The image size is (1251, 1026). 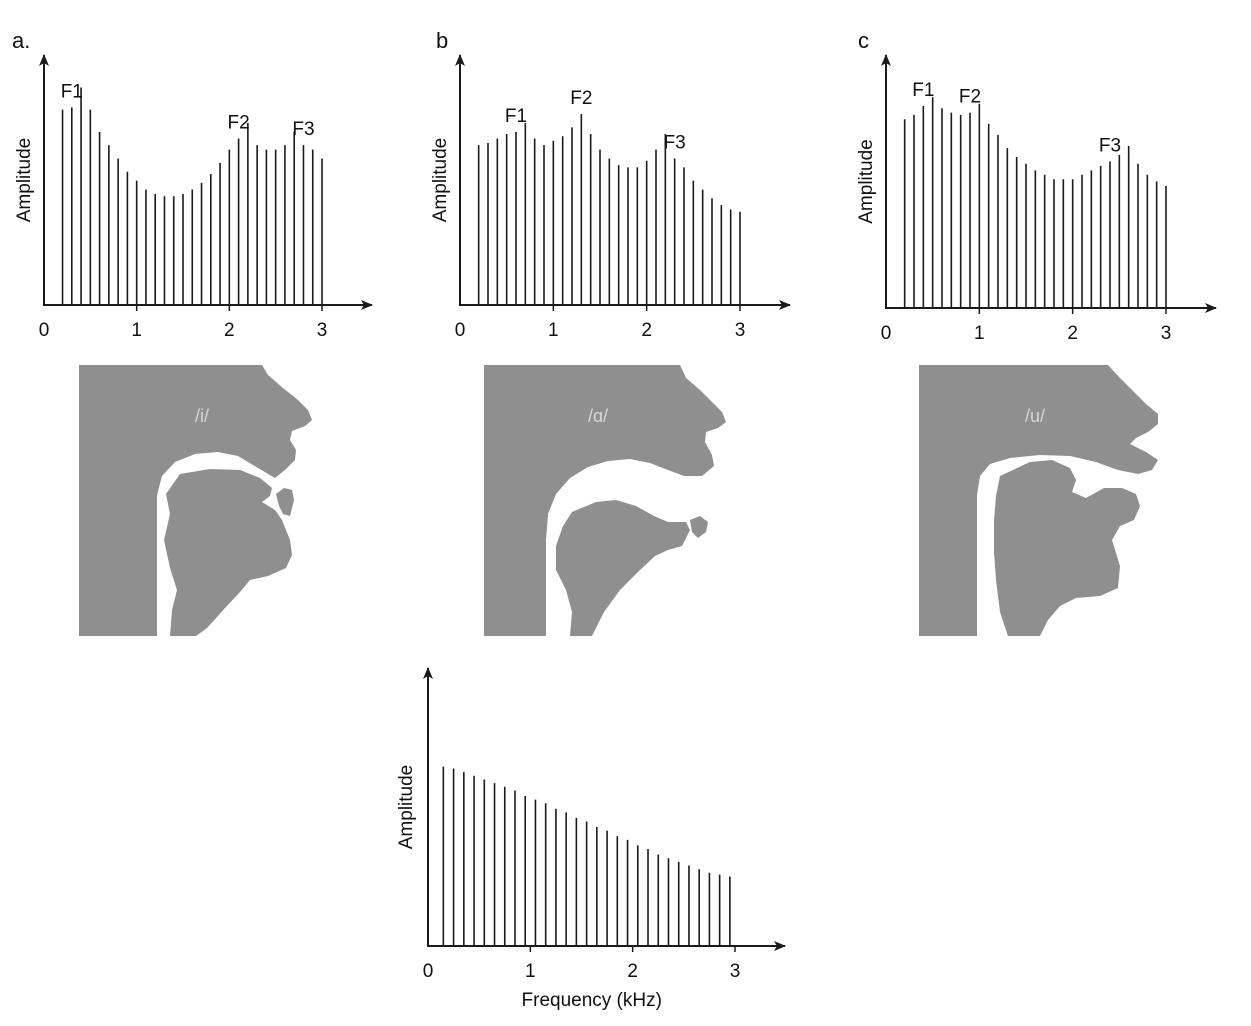 I want to click on spectrum-chart-a: 0 1 2 3 Amplitude F1 F2 F3, so click(x=193, y=197).